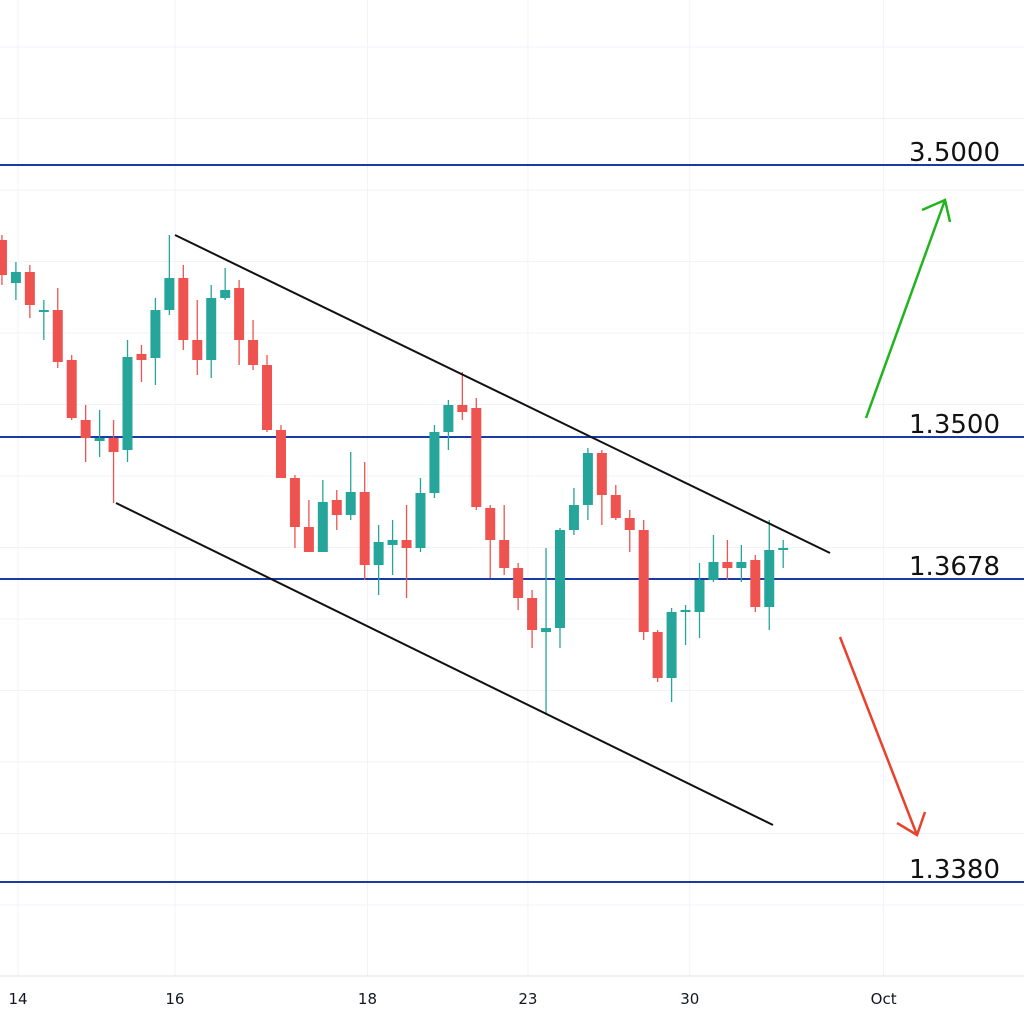  I want to click on x-tick-label: 30, so click(689, 999).